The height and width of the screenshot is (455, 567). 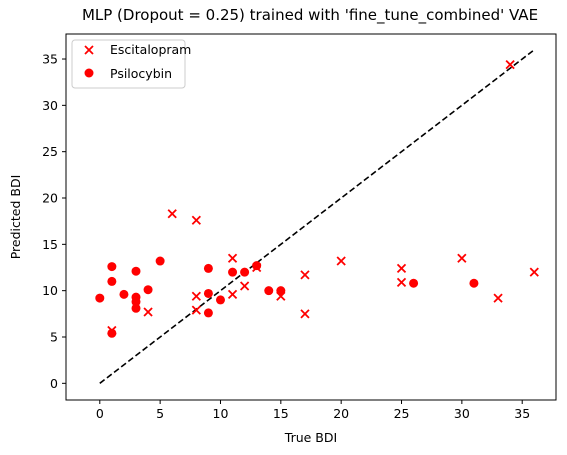 I want to click on legend-x-marker, so click(x=89, y=50).